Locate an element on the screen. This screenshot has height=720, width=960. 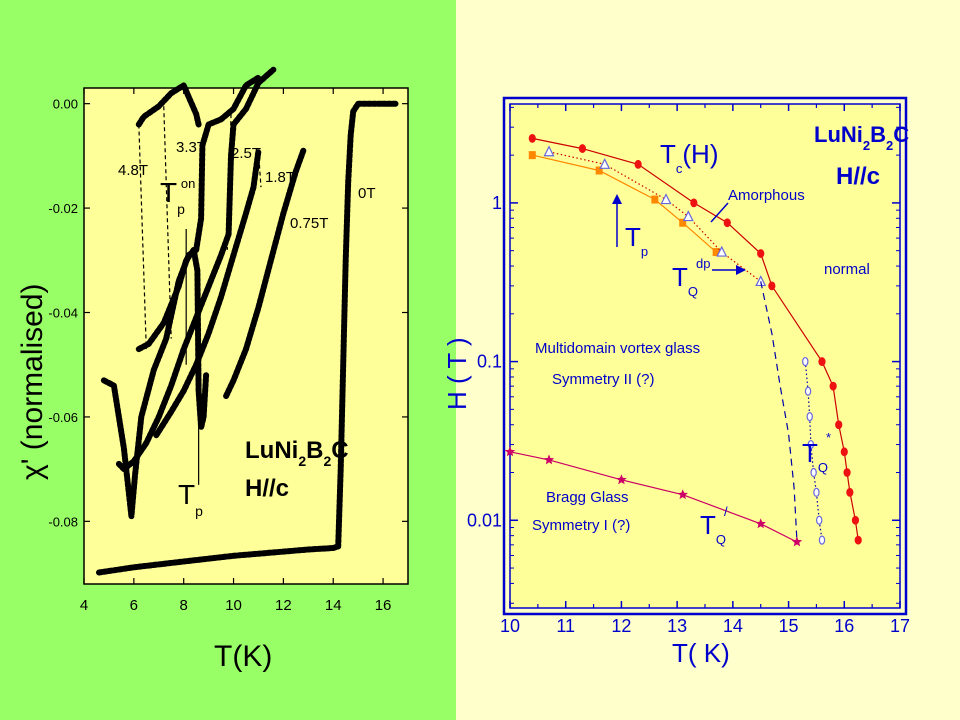
tp-on-main: T is located at coordinates (168, 192).